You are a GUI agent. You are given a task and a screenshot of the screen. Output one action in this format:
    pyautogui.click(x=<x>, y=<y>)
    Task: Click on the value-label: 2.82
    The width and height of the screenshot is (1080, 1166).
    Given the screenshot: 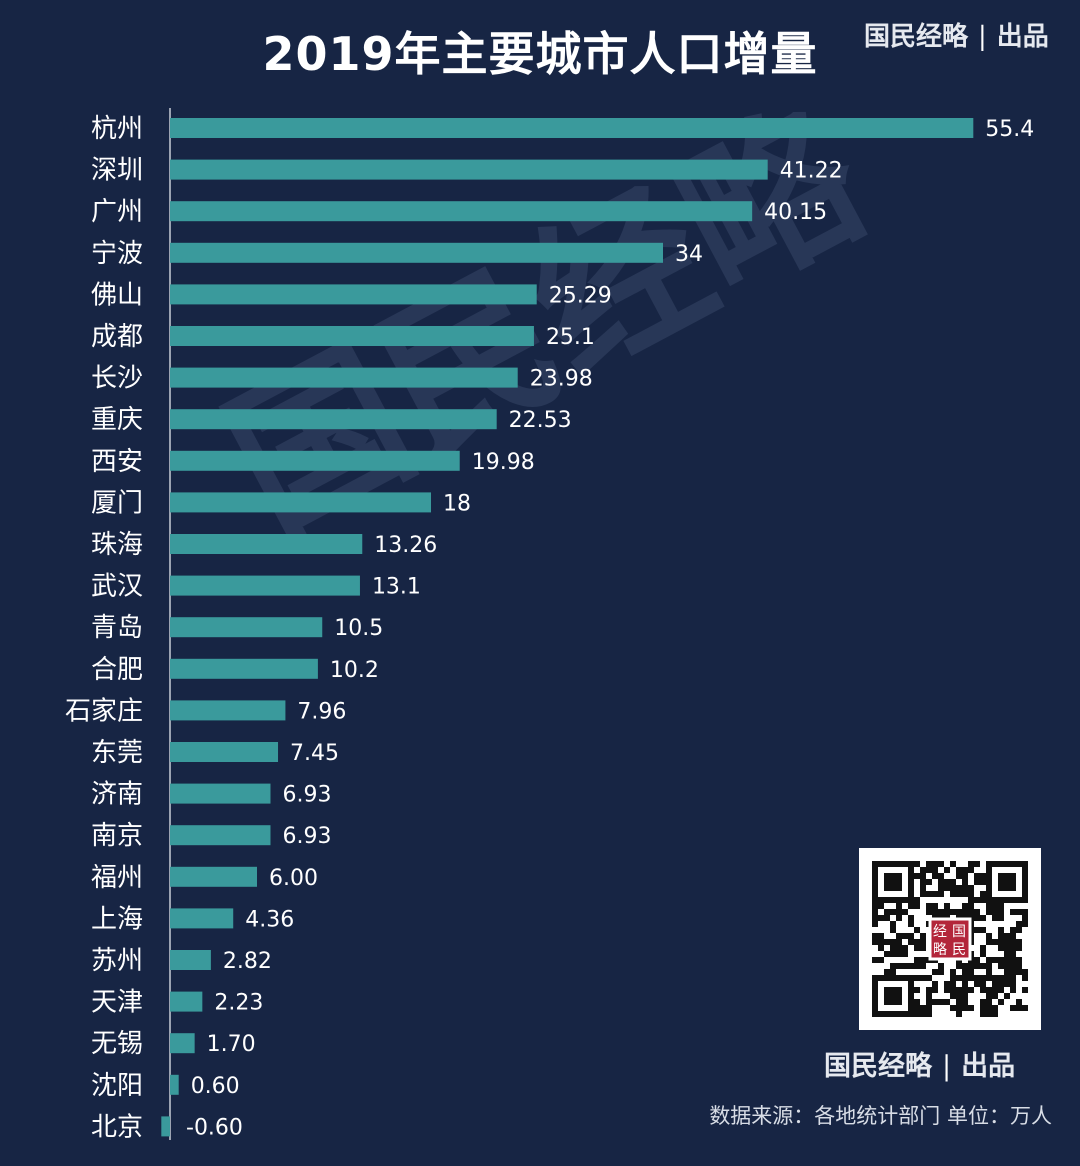 What is the action you would take?
    pyautogui.click(x=247, y=961)
    